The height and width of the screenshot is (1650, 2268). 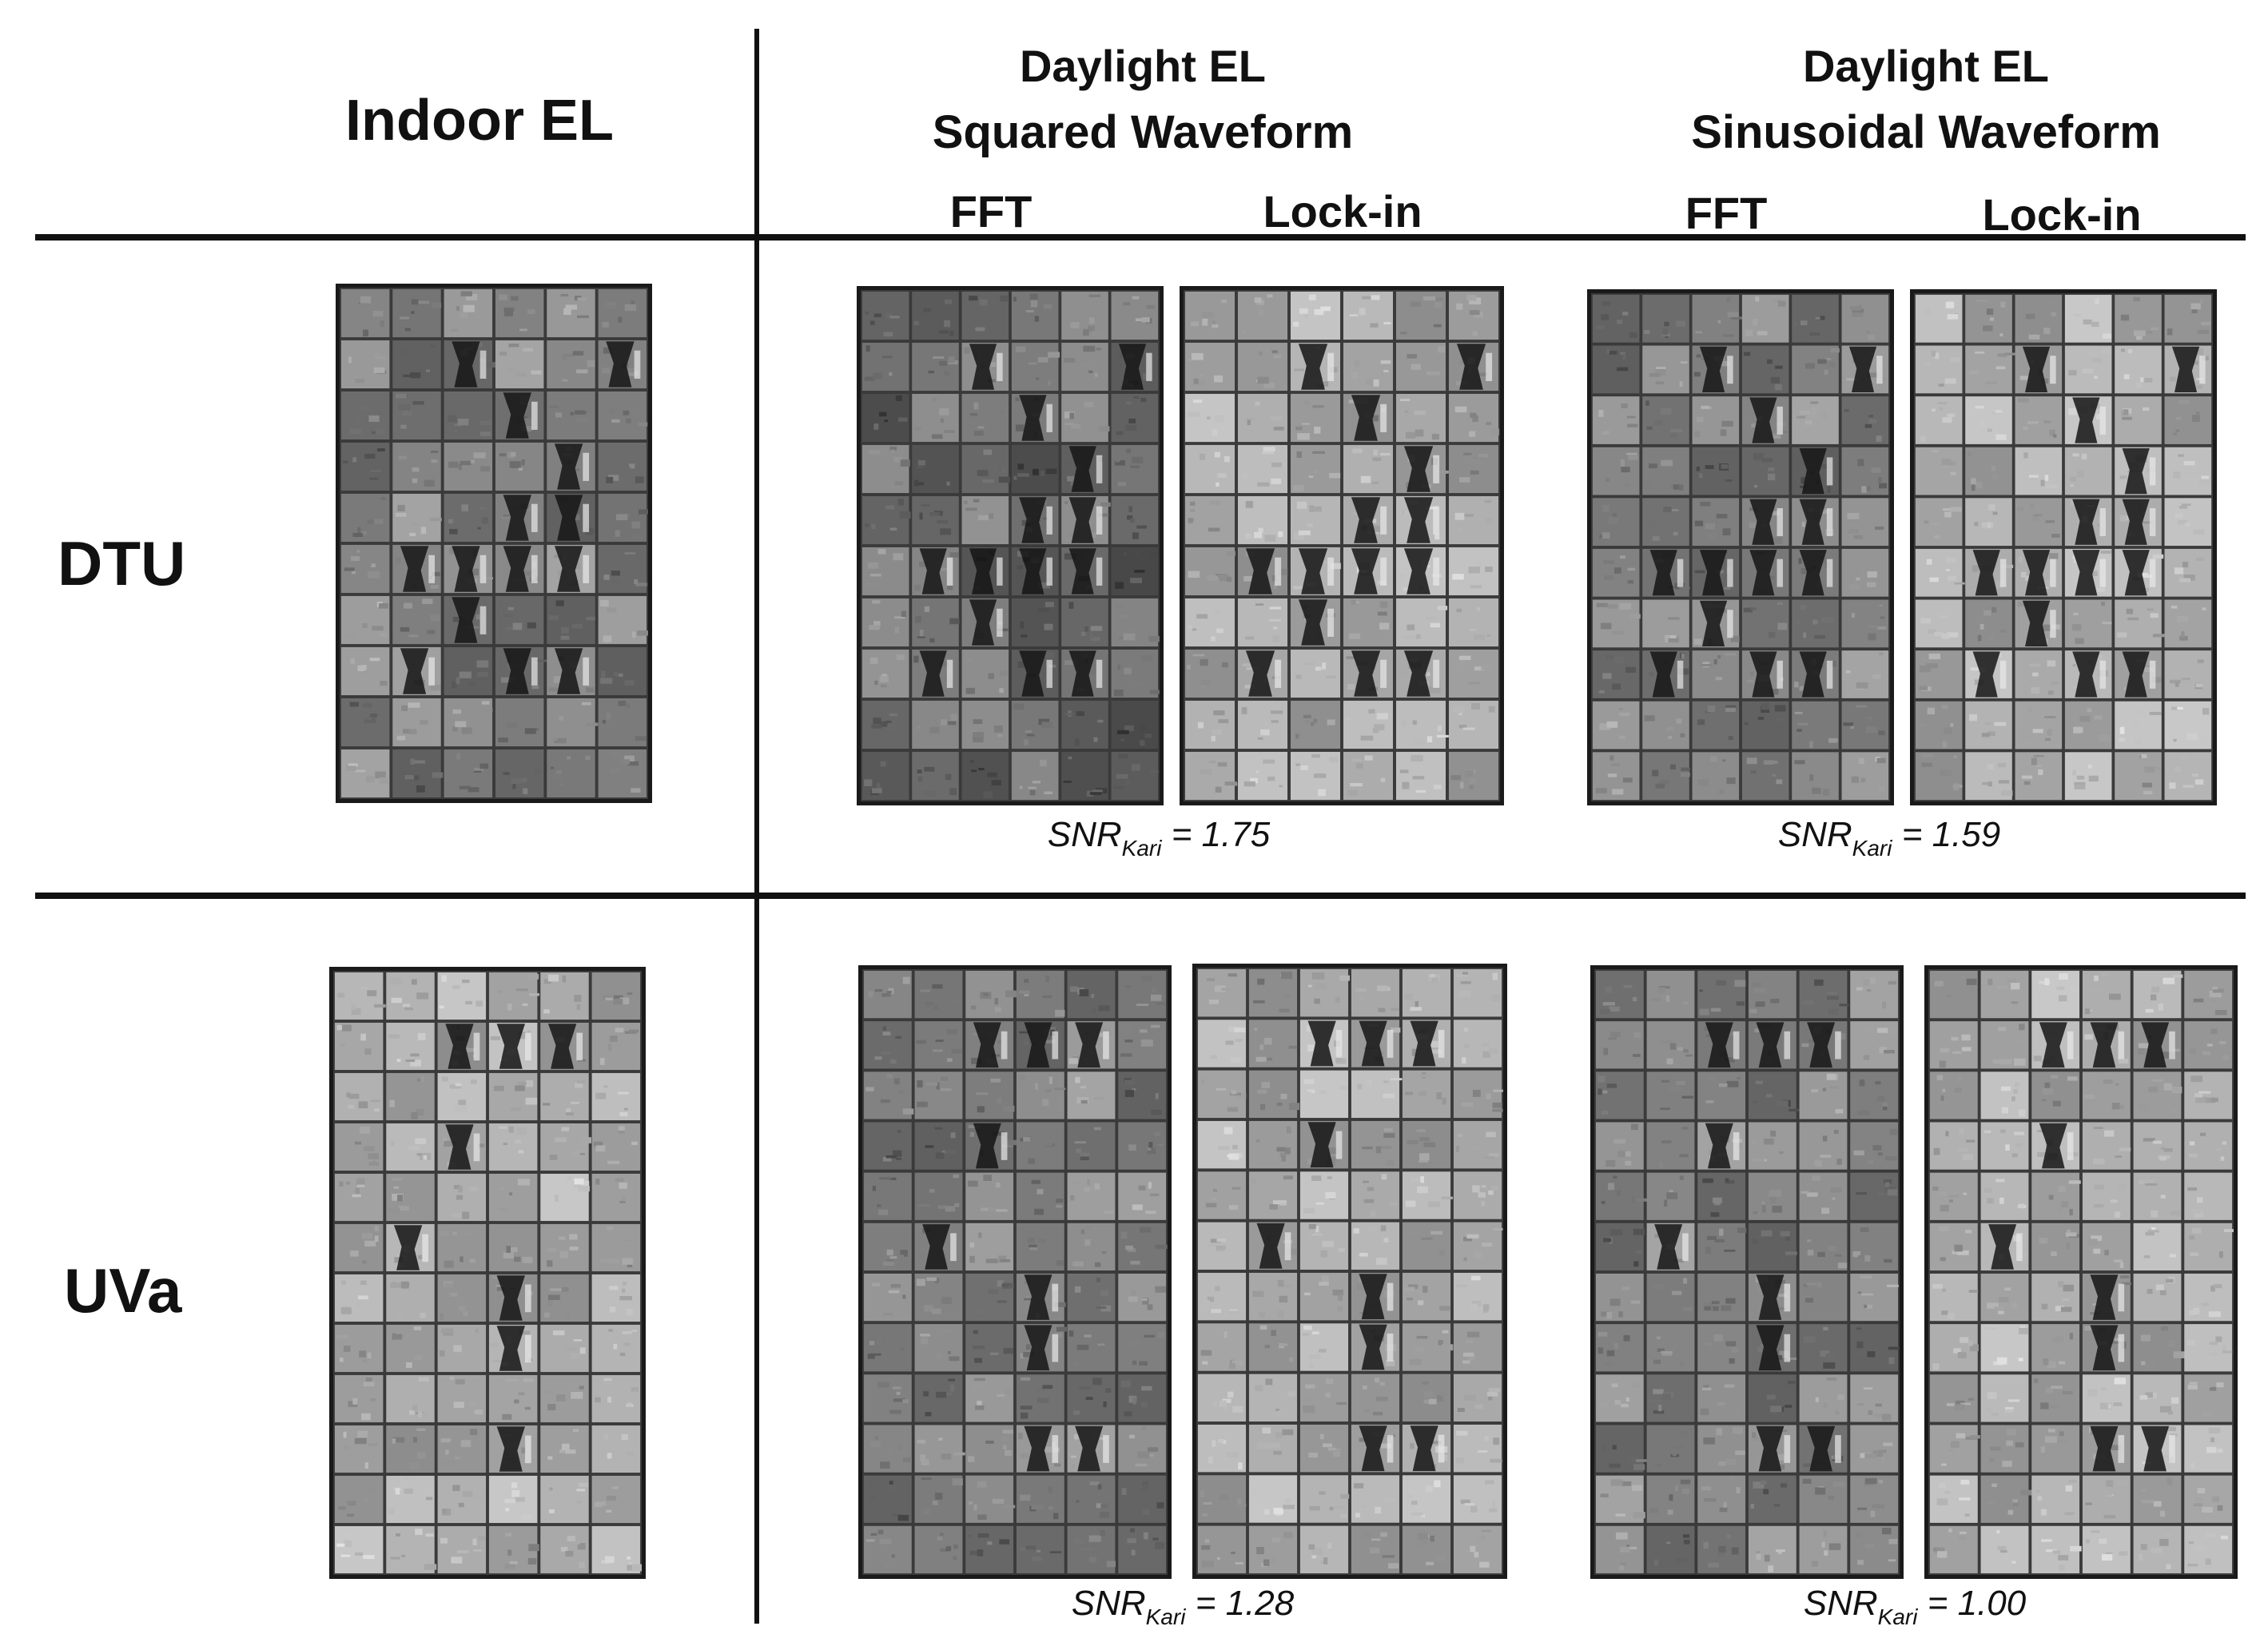 I want to click on column-divider, so click(x=756, y=826).